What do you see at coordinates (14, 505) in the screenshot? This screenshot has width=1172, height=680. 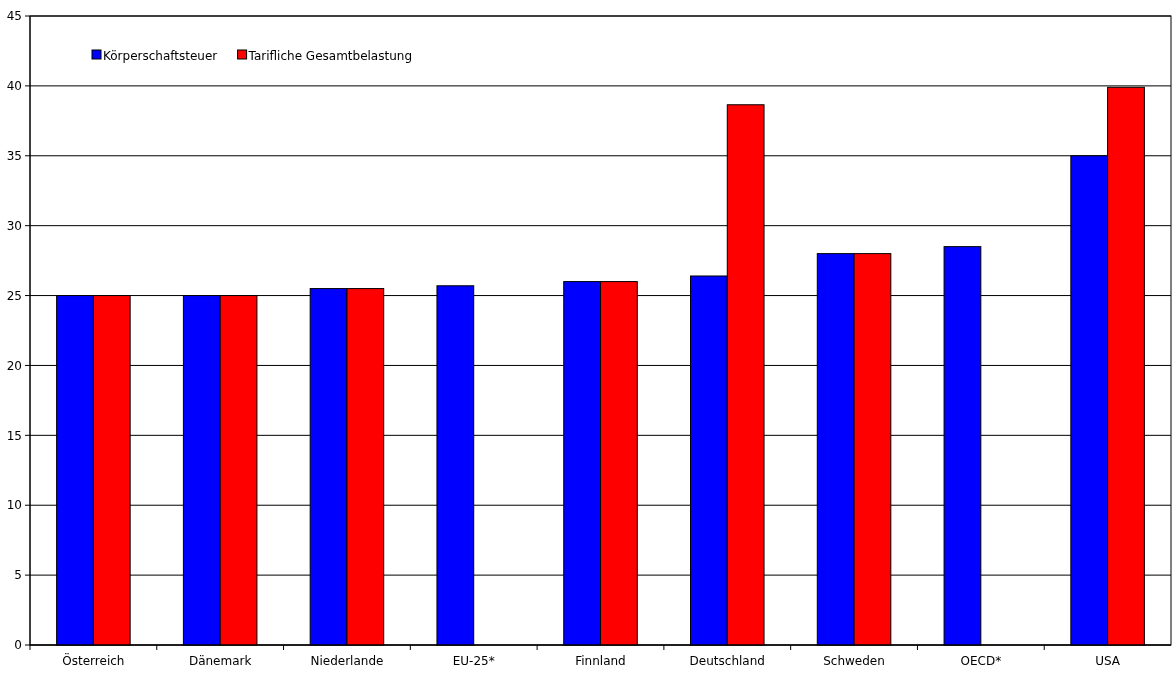 I see `y-tick-label: 10` at bounding box center [14, 505].